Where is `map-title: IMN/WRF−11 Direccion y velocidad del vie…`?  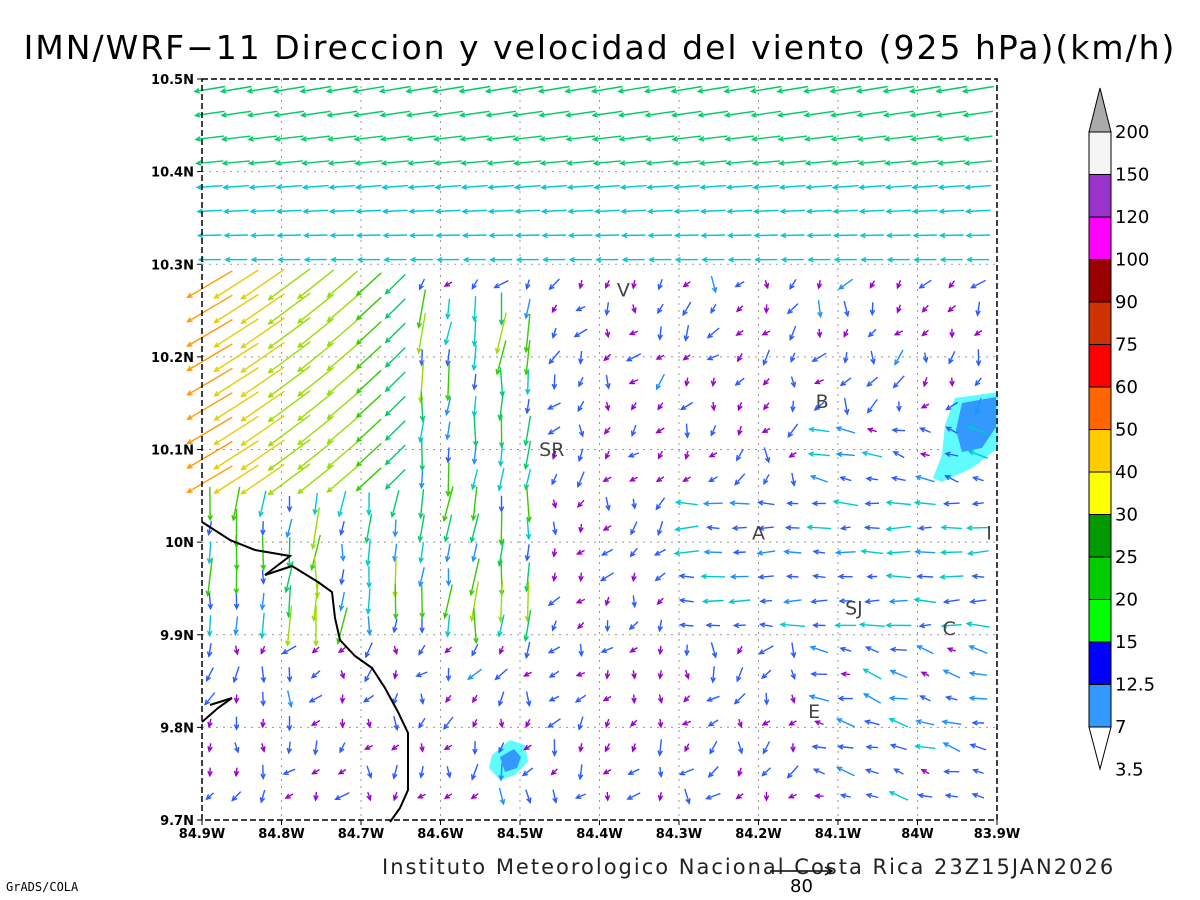 map-title: IMN/WRF−11 Direccion y velocidad del vie… is located at coordinates (600, 47).